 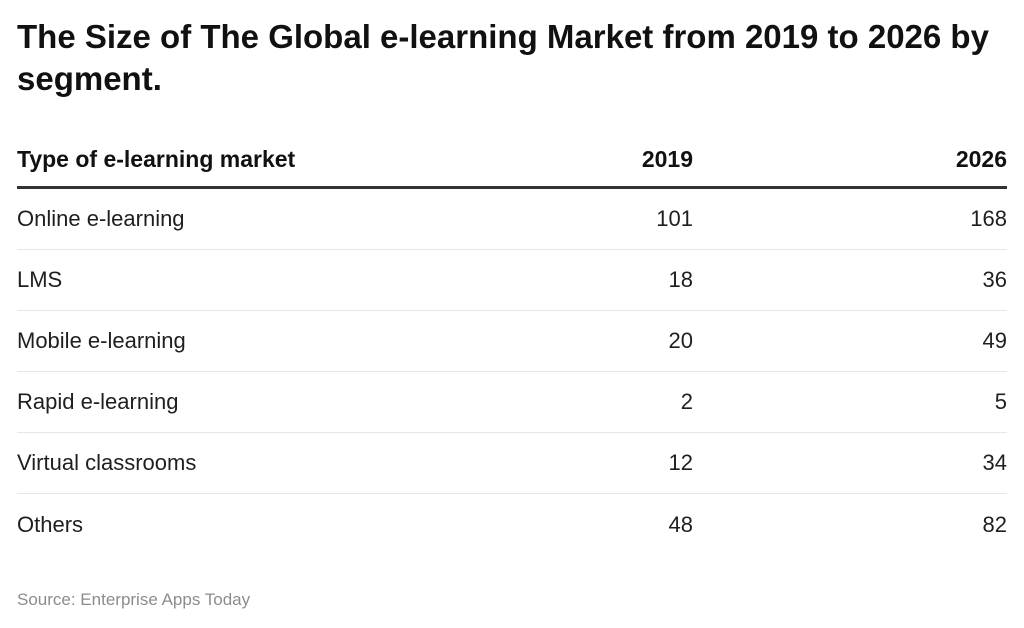 I want to click on table-row: Virtual classrooms 12 34, so click(x=512, y=463).